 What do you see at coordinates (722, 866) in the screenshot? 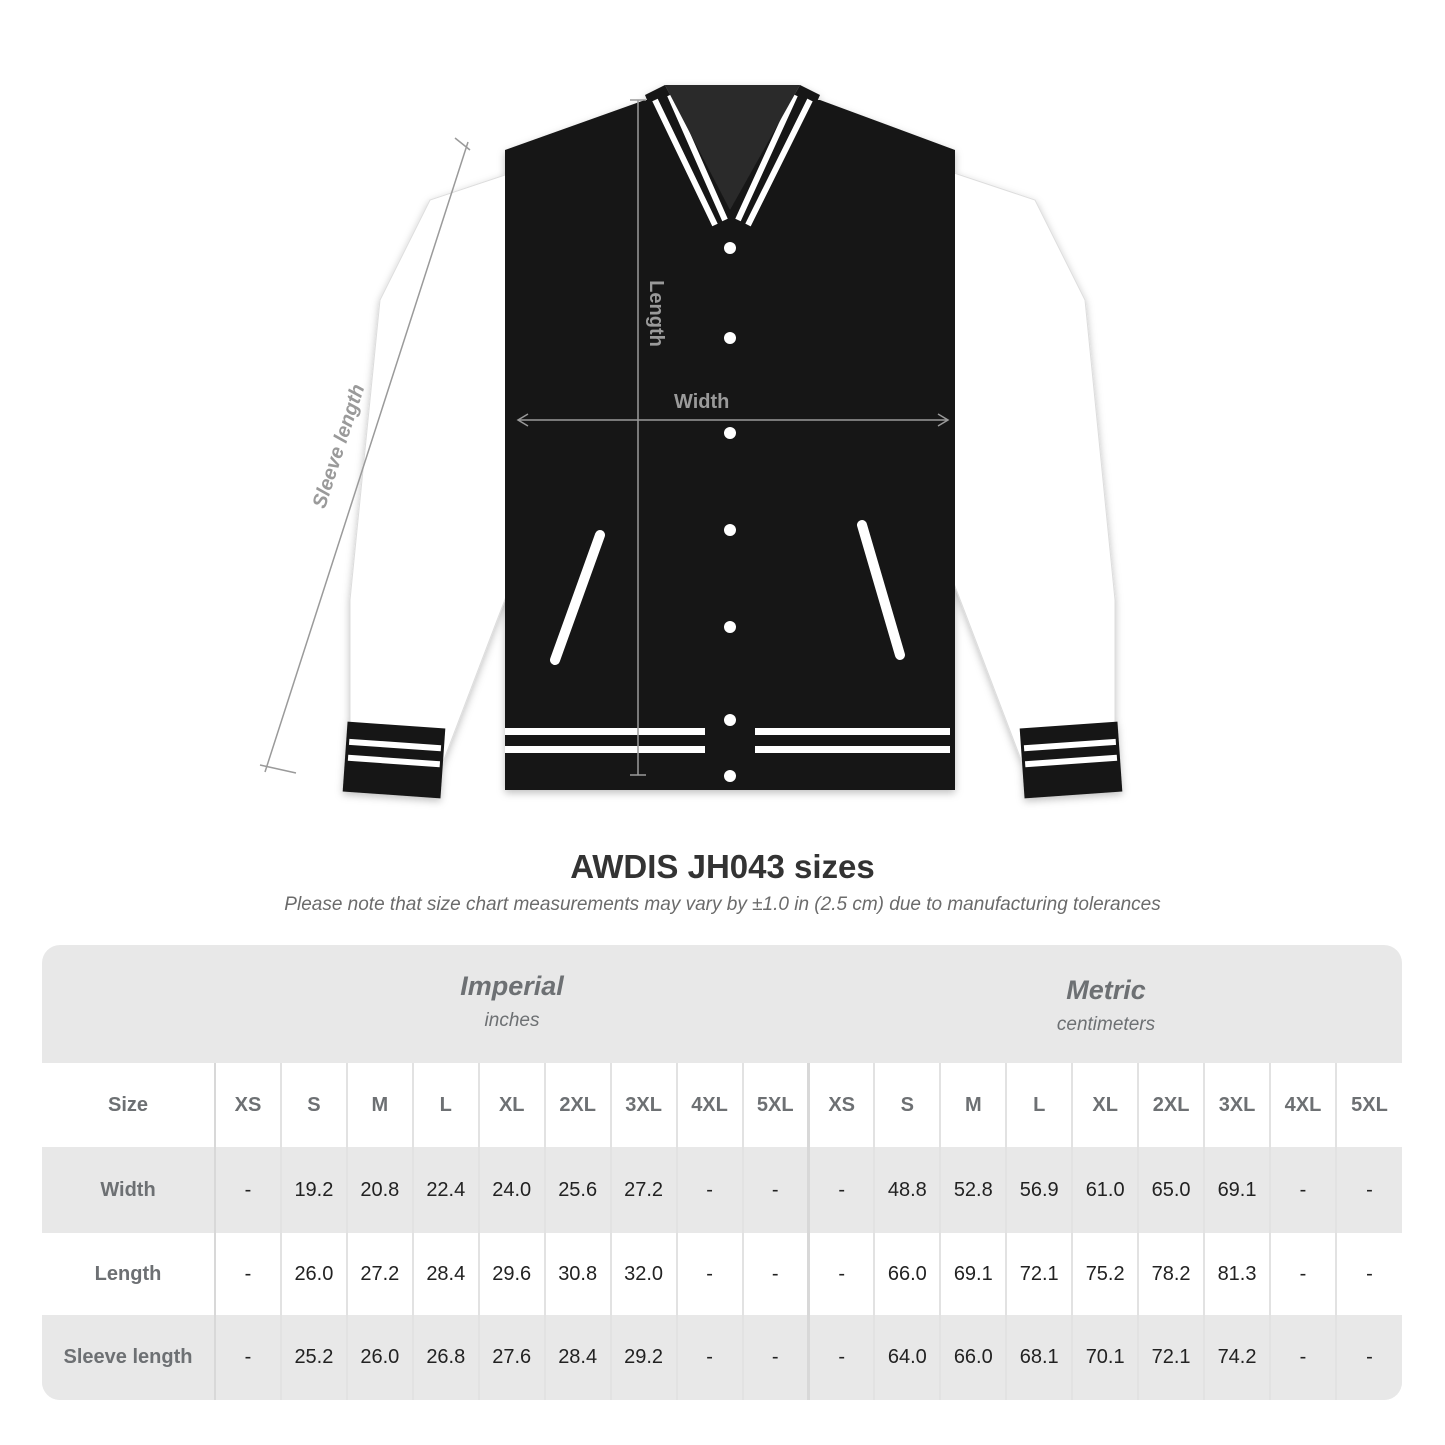
I see `chart-title: AWDIS JH043 sizes` at bounding box center [722, 866].